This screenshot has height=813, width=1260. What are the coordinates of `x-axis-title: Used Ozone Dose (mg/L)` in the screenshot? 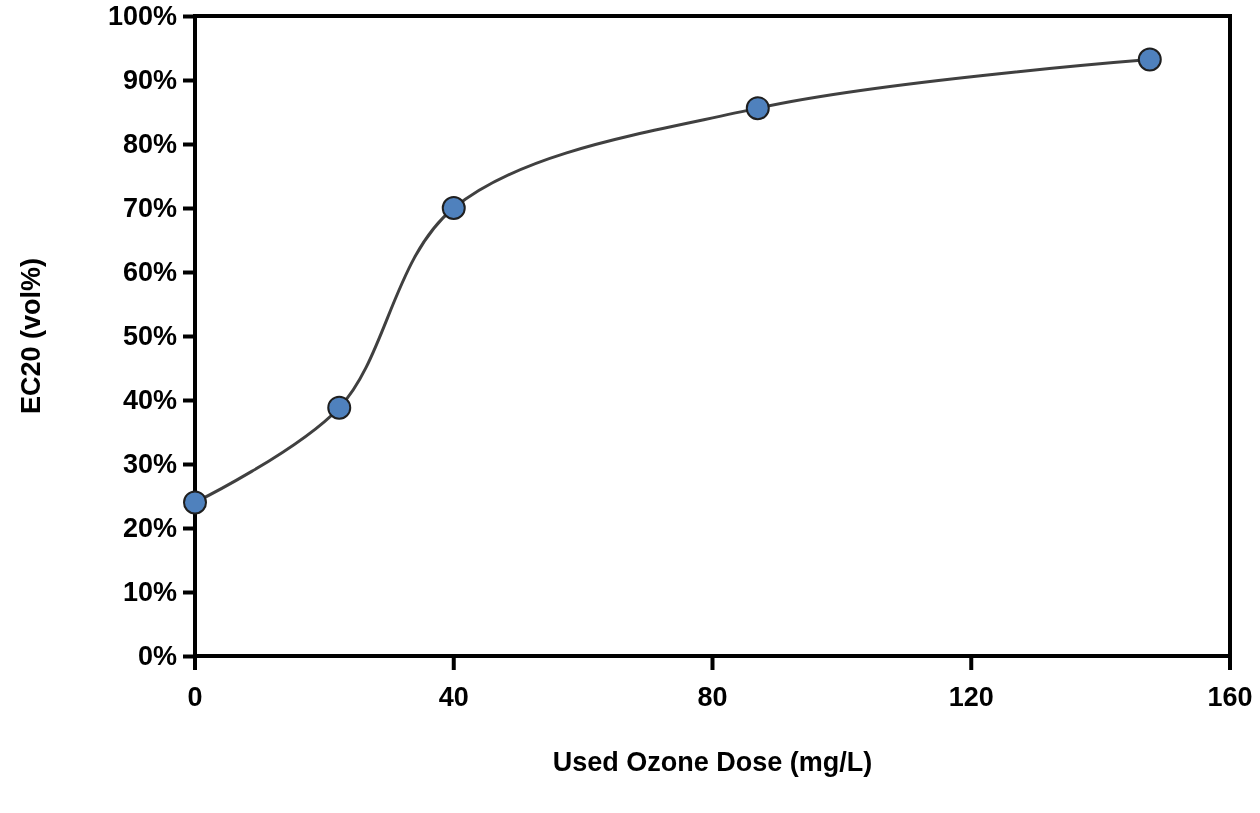 It's located at (712, 762).